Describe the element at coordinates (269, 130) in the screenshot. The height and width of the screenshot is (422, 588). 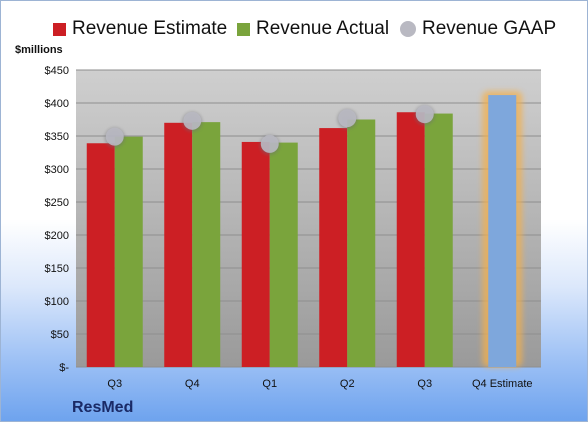
I see `gaap-markers` at that location.